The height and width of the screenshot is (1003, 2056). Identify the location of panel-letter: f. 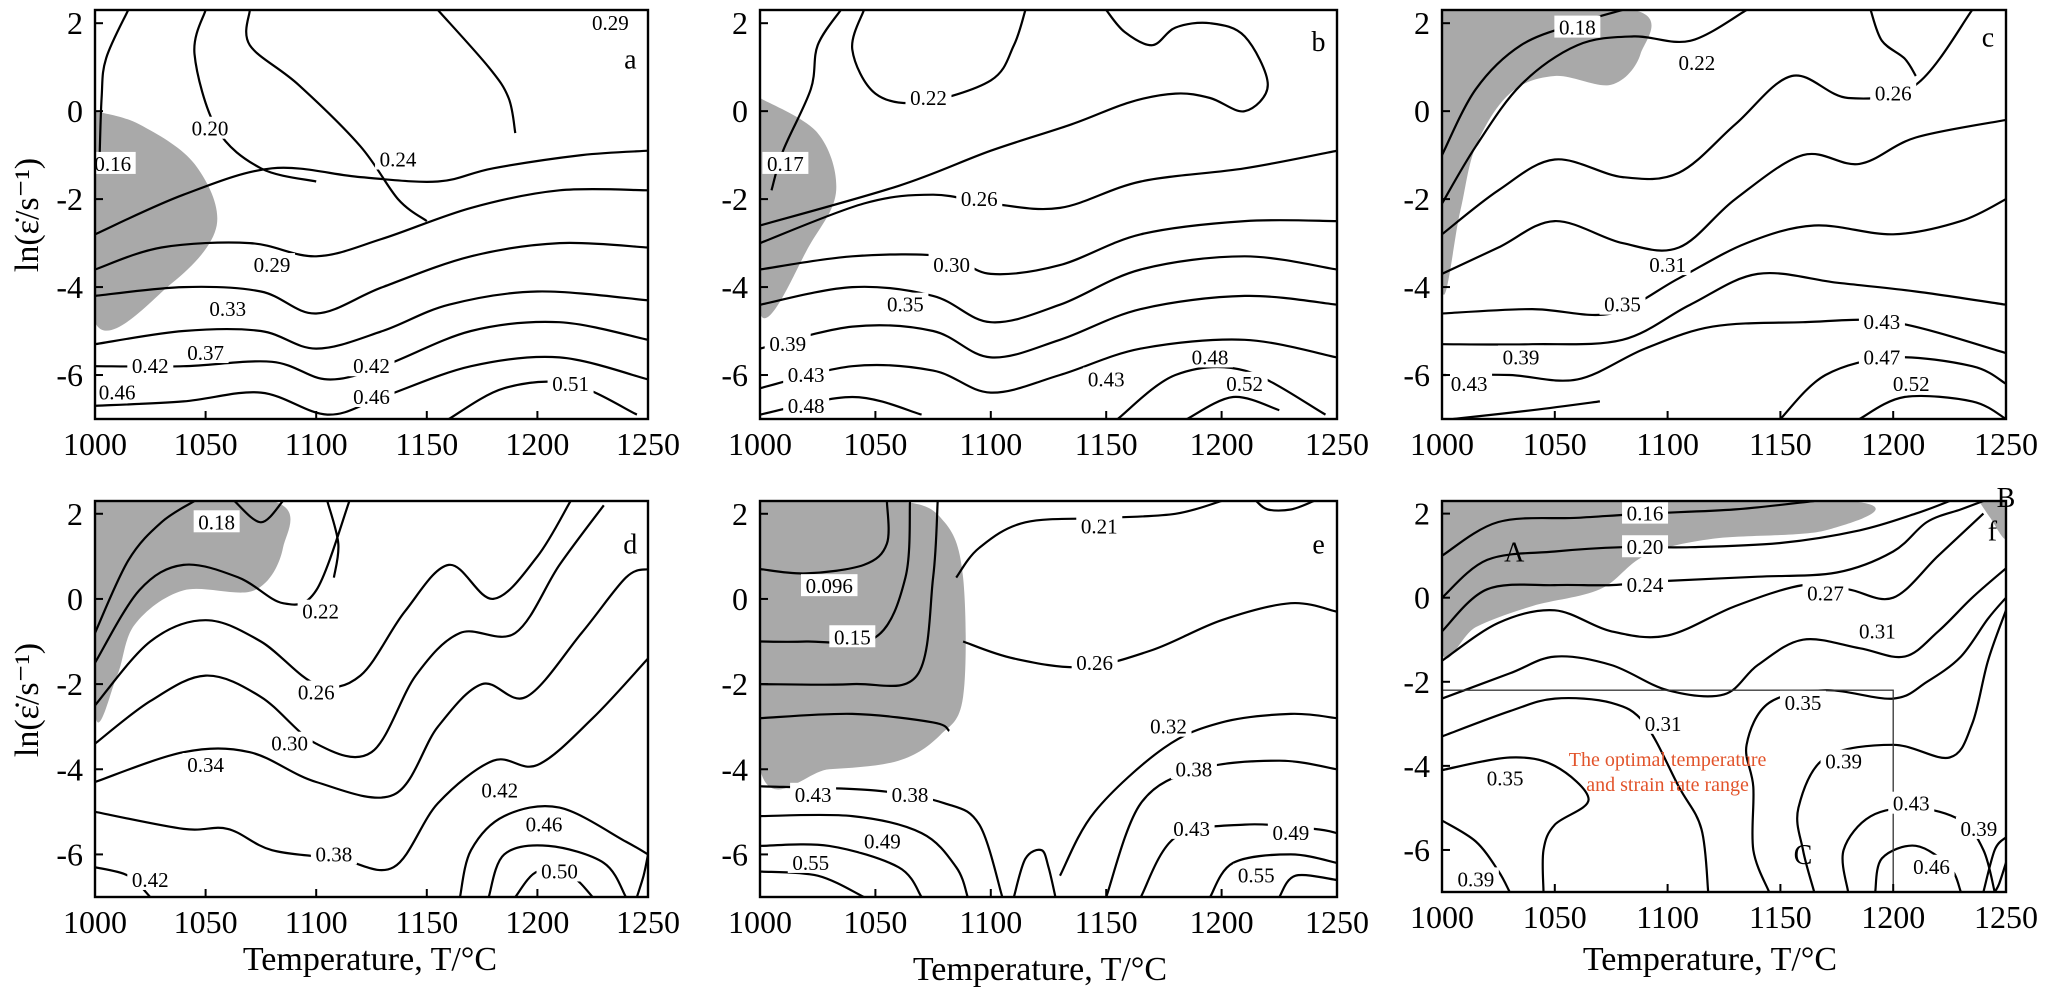
(1993, 531).